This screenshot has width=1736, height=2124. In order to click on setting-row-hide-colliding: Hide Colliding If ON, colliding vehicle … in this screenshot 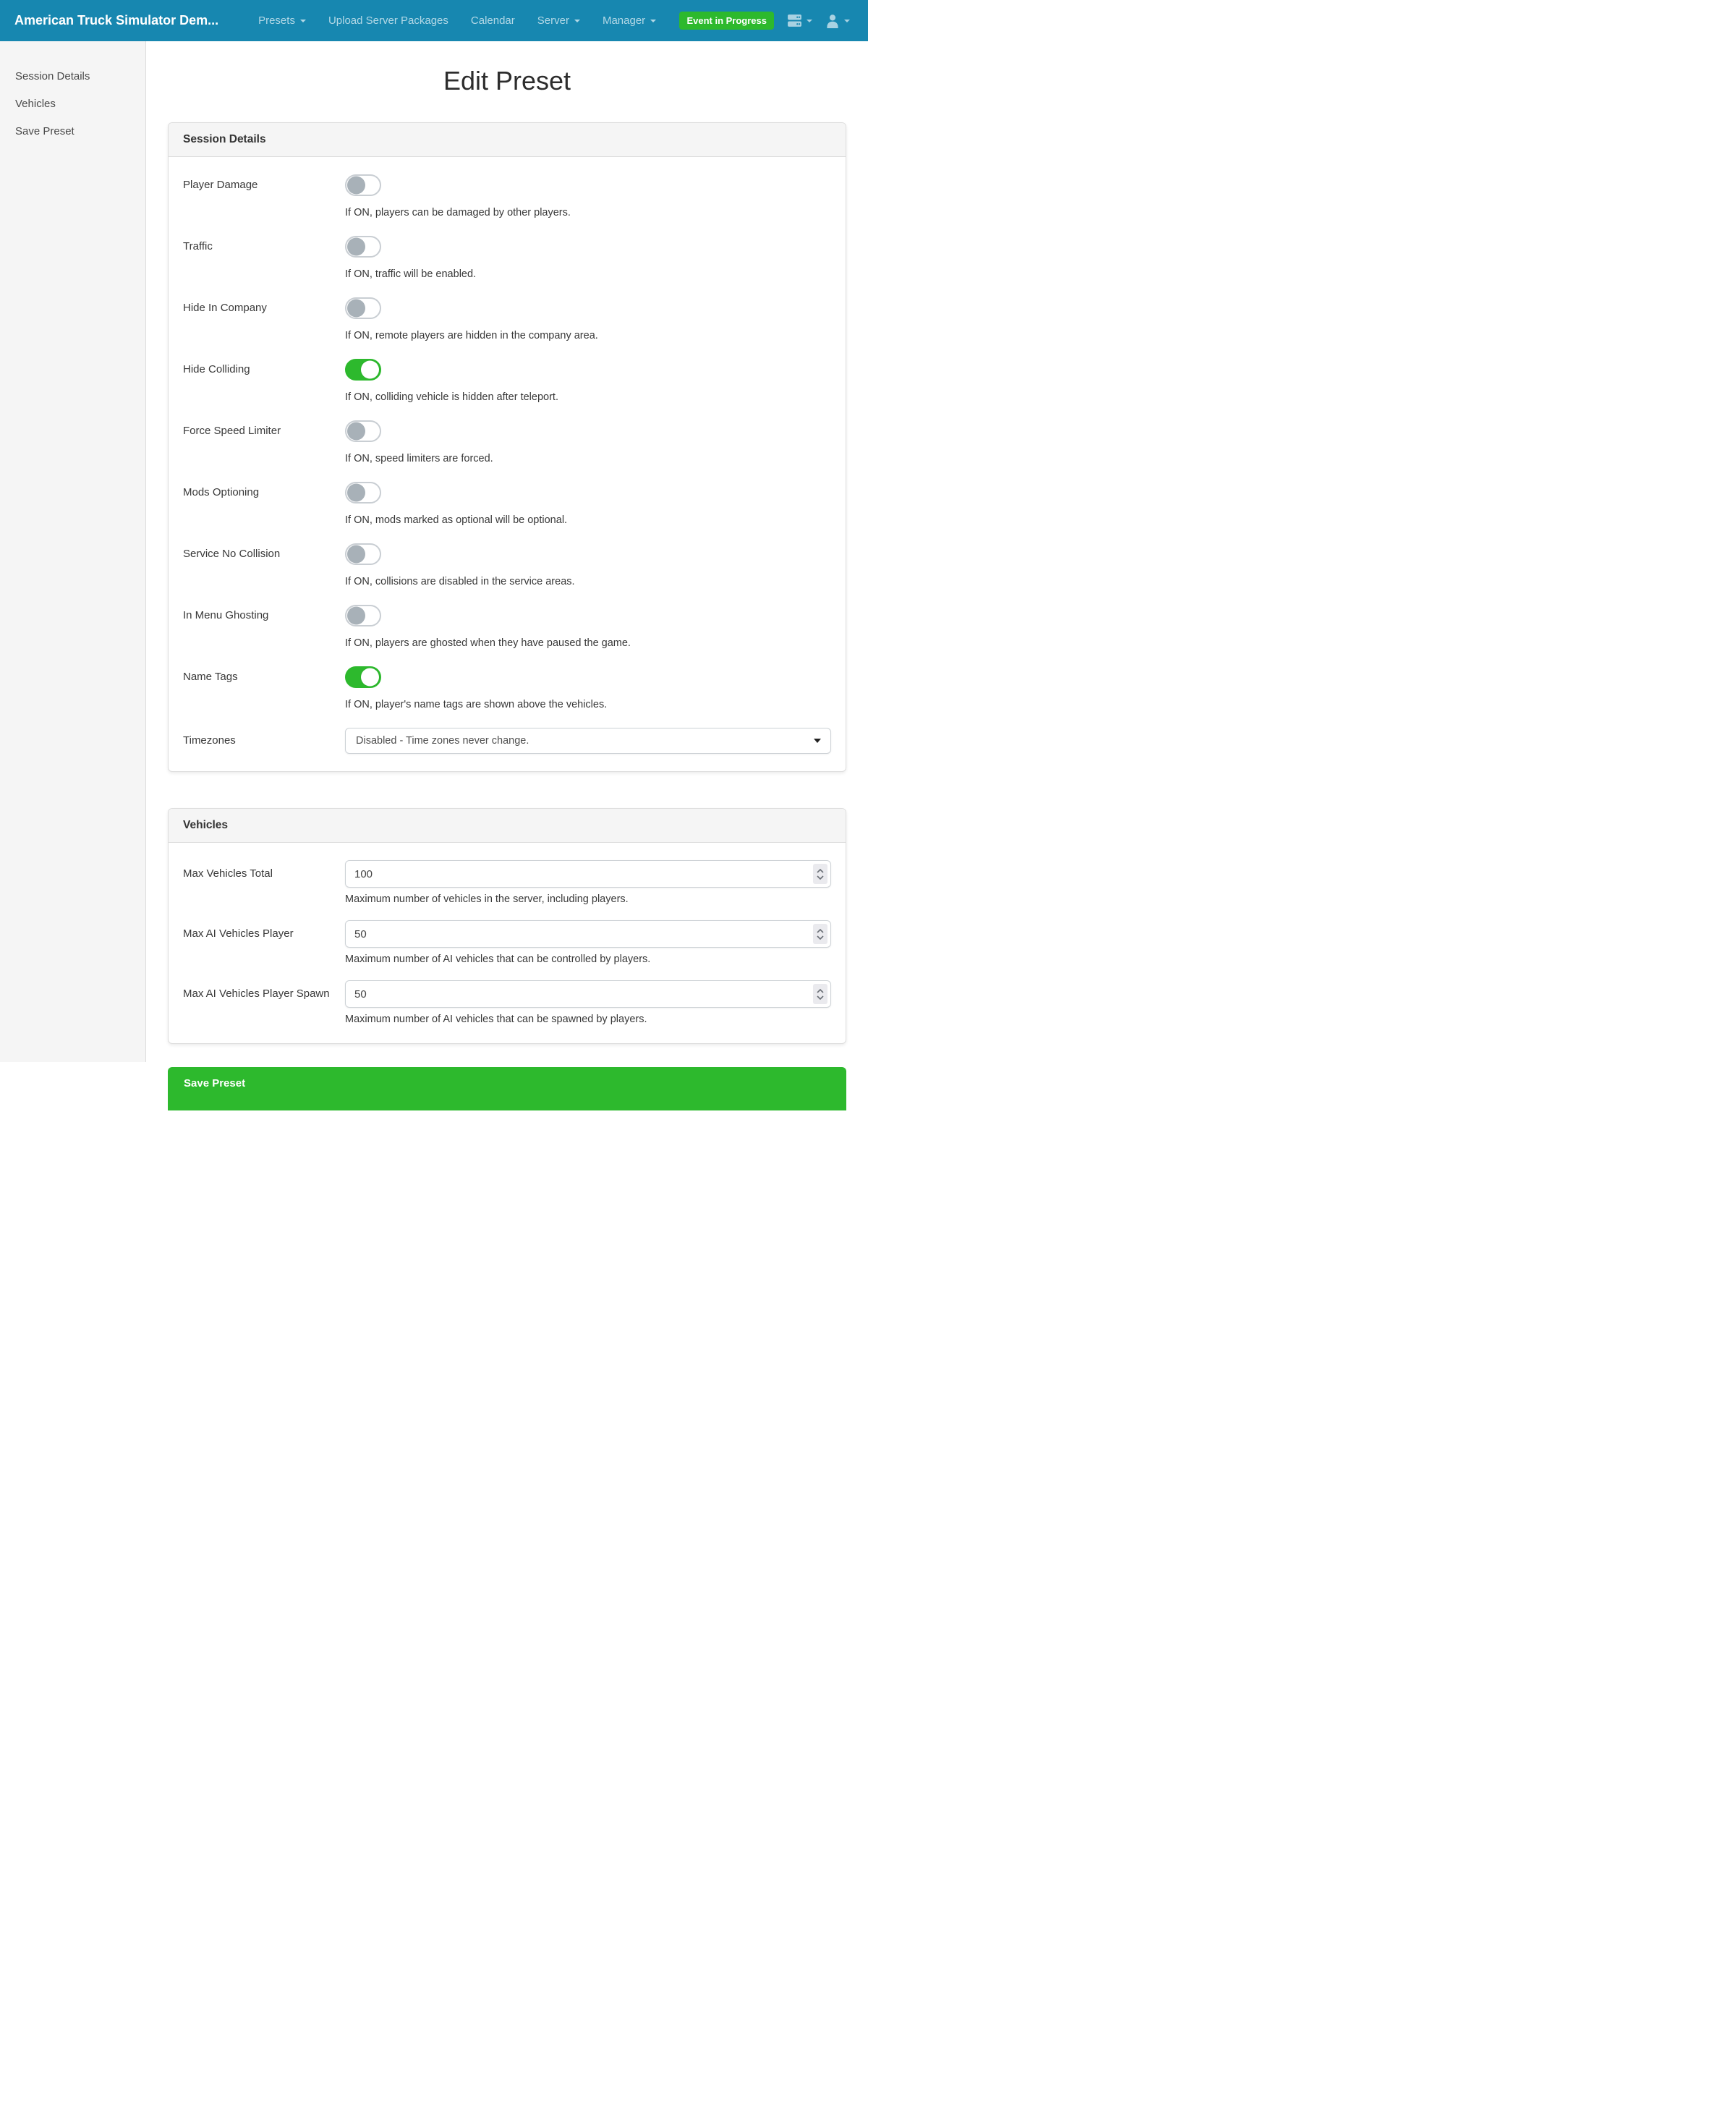, I will do `click(507, 381)`.